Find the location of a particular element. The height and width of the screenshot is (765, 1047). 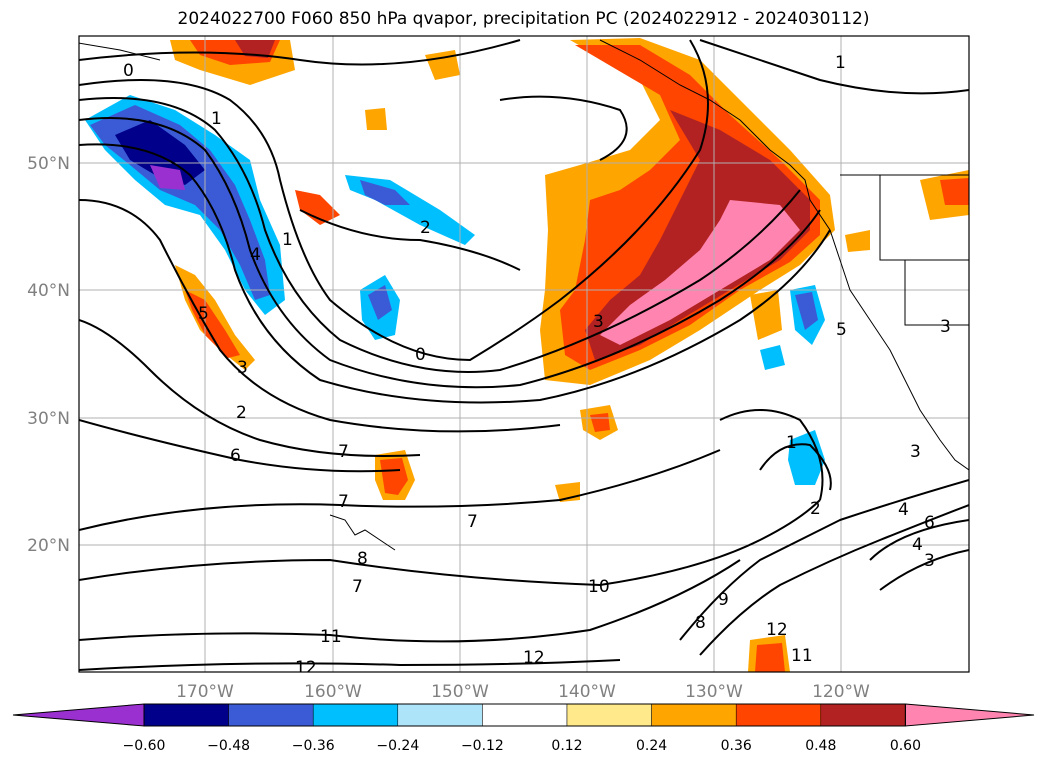

lon-label-170w: 170°W is located at coordinates (205, 692).